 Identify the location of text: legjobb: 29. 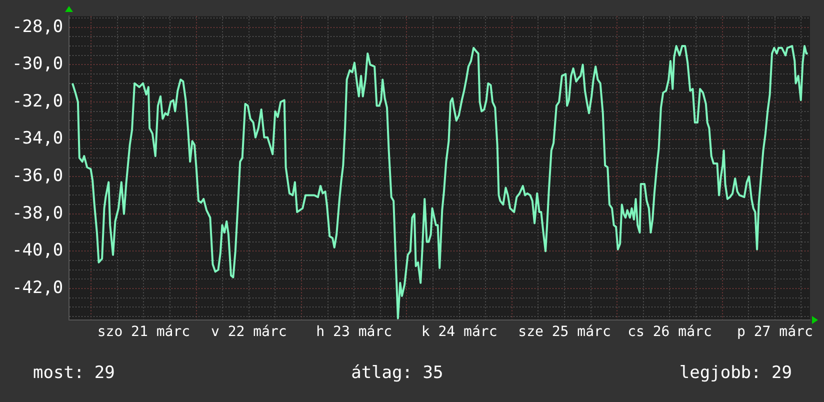
(735, 373).